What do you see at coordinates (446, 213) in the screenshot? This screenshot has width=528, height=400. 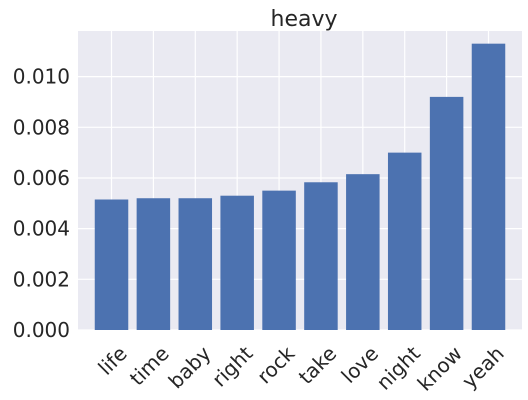 I see `bar-know` at bounding box center [446, 213].